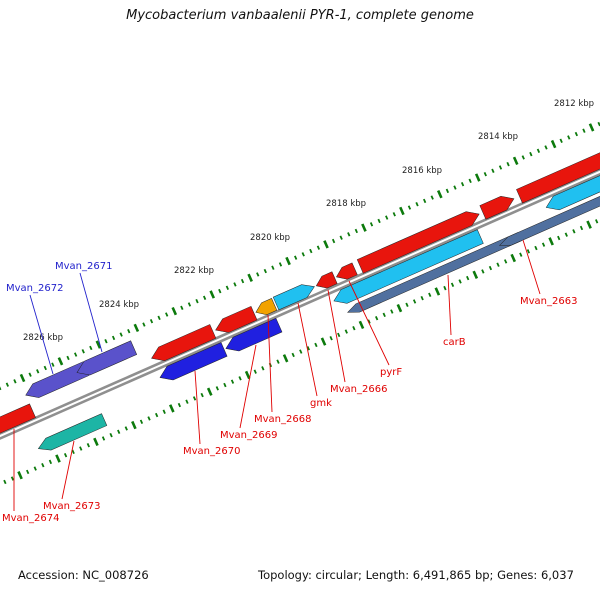 The height and width of the screenshot is (600, 600). Describe the element at coordinates (498, 137) in the screenshot. I see `scale-label: 2814 kbp` at that location.